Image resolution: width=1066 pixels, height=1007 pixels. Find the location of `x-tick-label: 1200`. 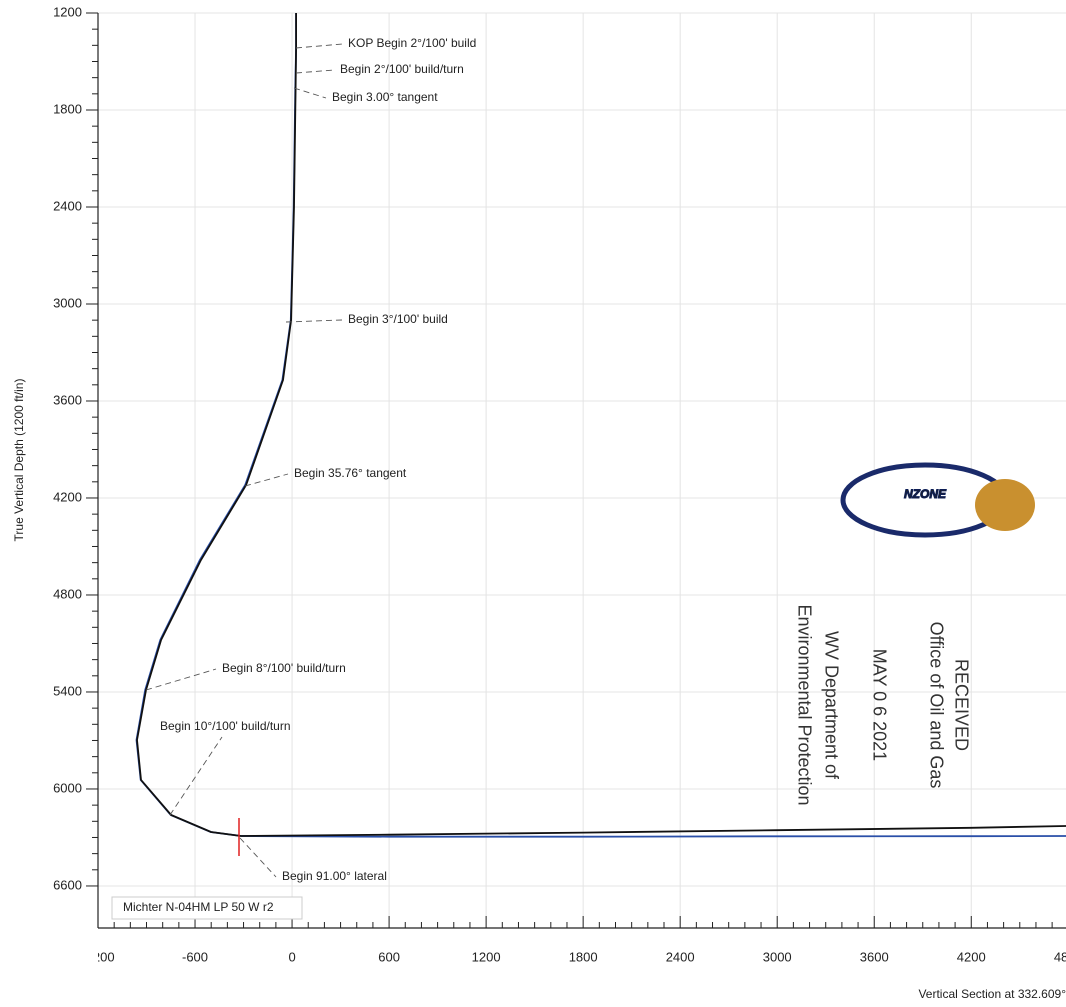

x-tick-label: 1200 is located at coordinates (486, 956).